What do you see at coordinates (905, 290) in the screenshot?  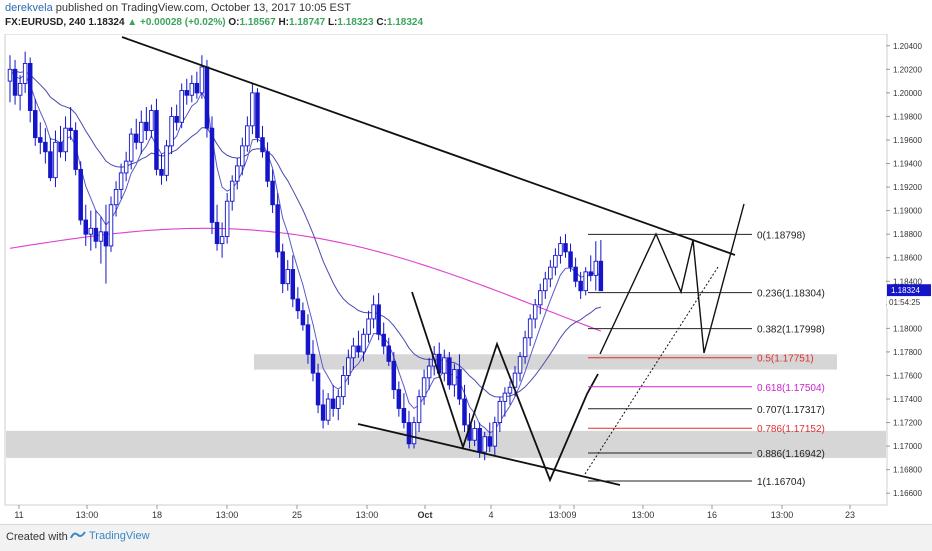 I see `last-price-tag-label: 1.18324` at bounding box center [905, 290].